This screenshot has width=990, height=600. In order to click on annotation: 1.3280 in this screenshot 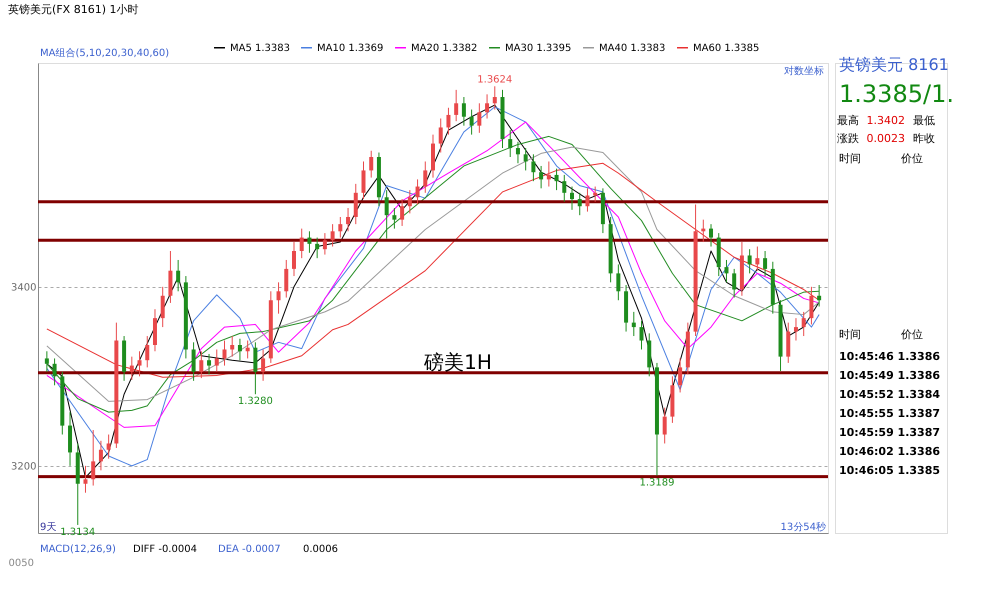, I will do `click(255, 402)`.